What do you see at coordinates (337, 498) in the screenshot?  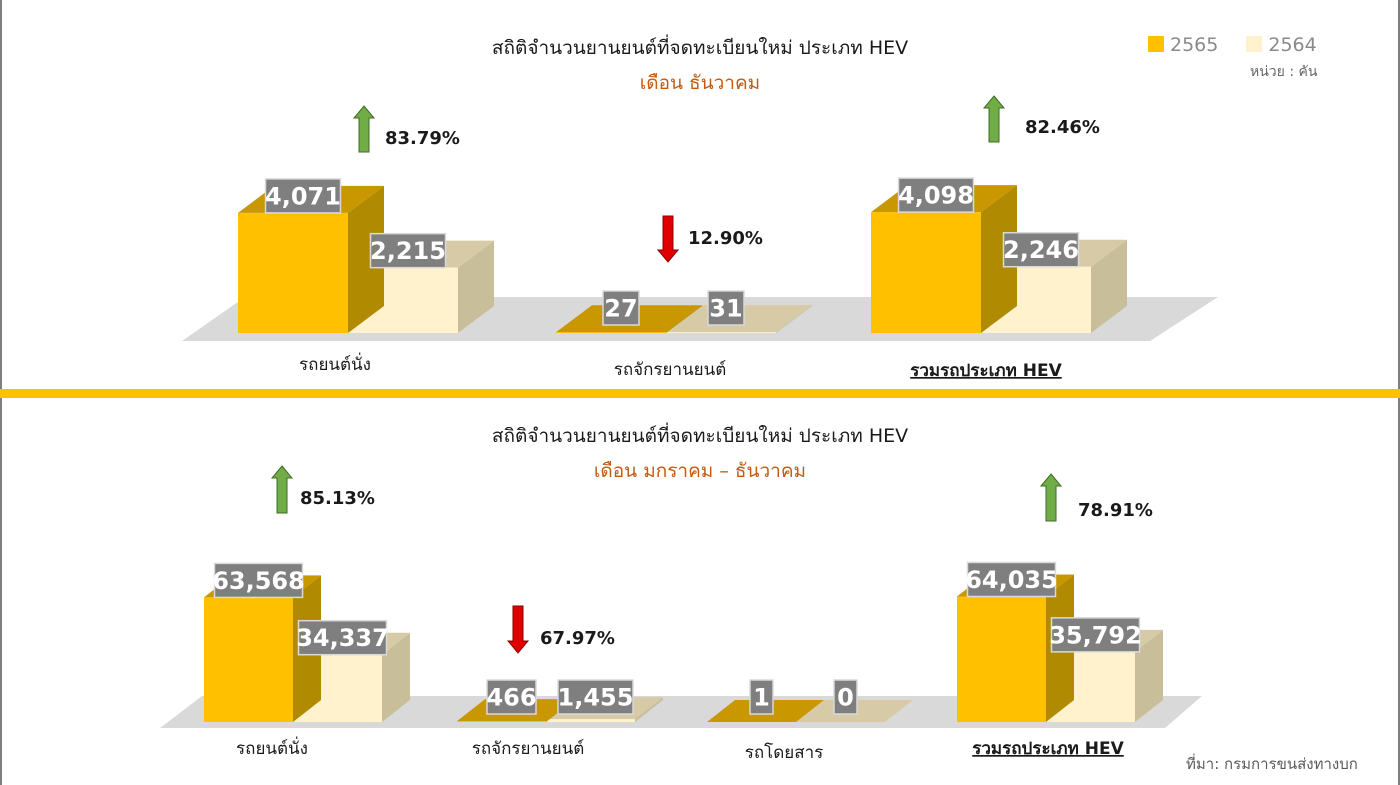 I see `change-label-0: 85.13%` at bounding box center [337, 498].